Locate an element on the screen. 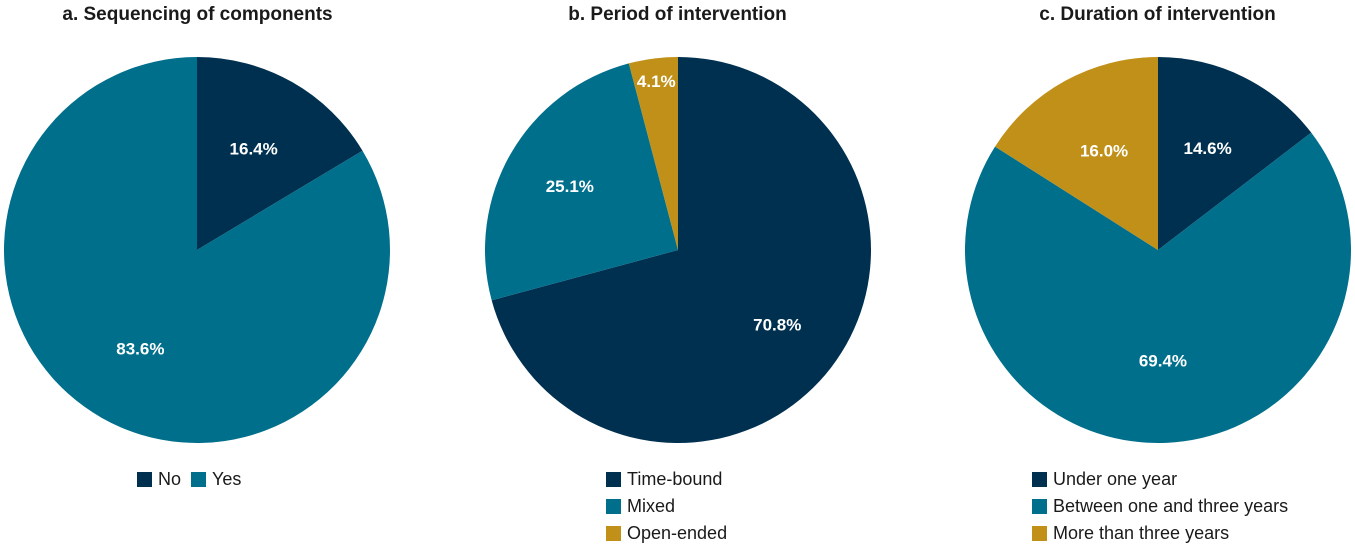 This screenshot has width=1355, height=554. legend-item-between-one-and-three-years: Between one and three years is located at coordinates (1160, 506).